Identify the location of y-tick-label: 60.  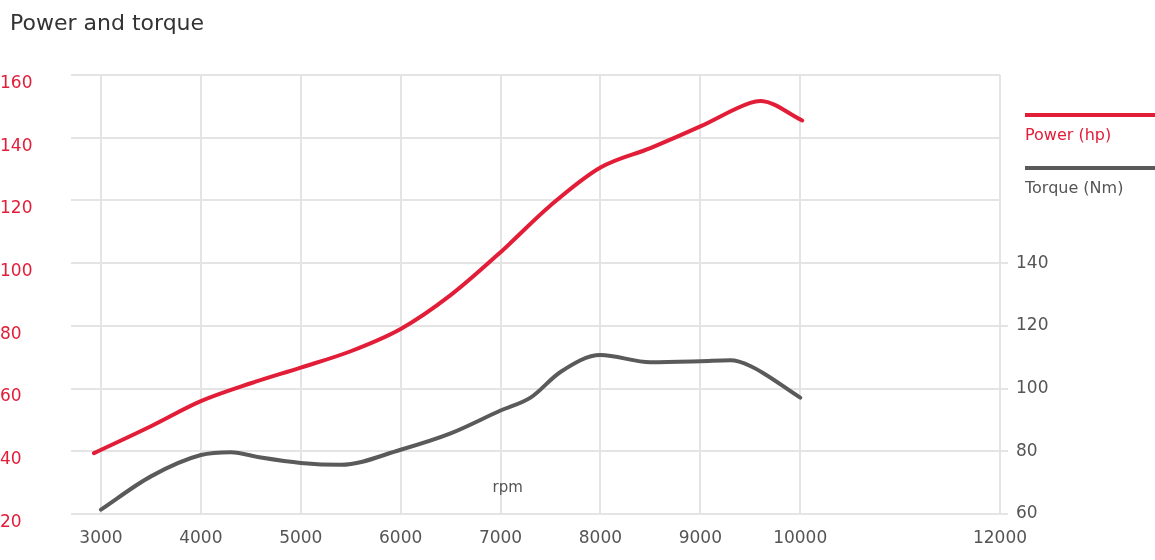
(11, 395).